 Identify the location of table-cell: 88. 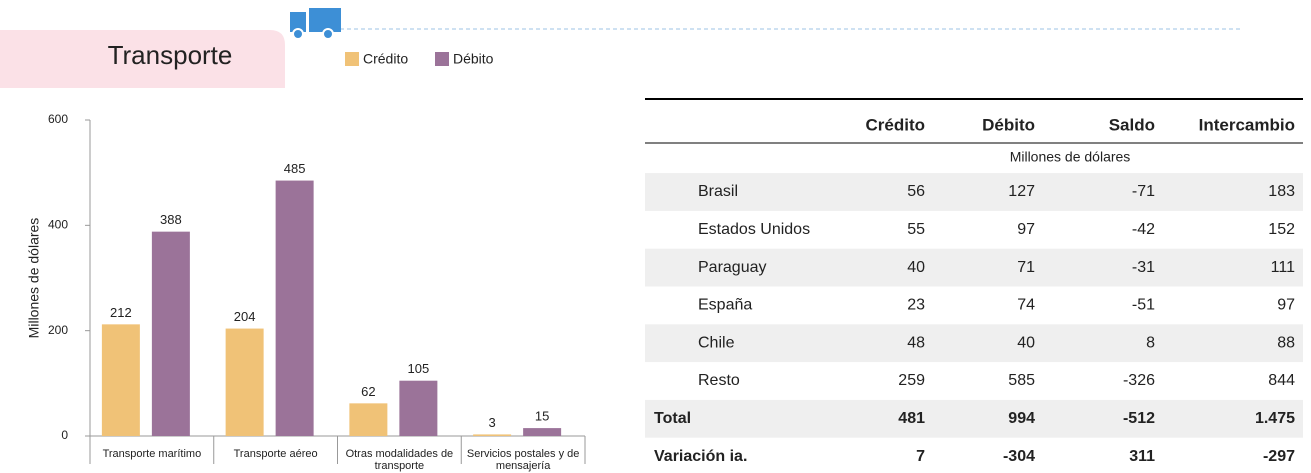
(1286, 342).